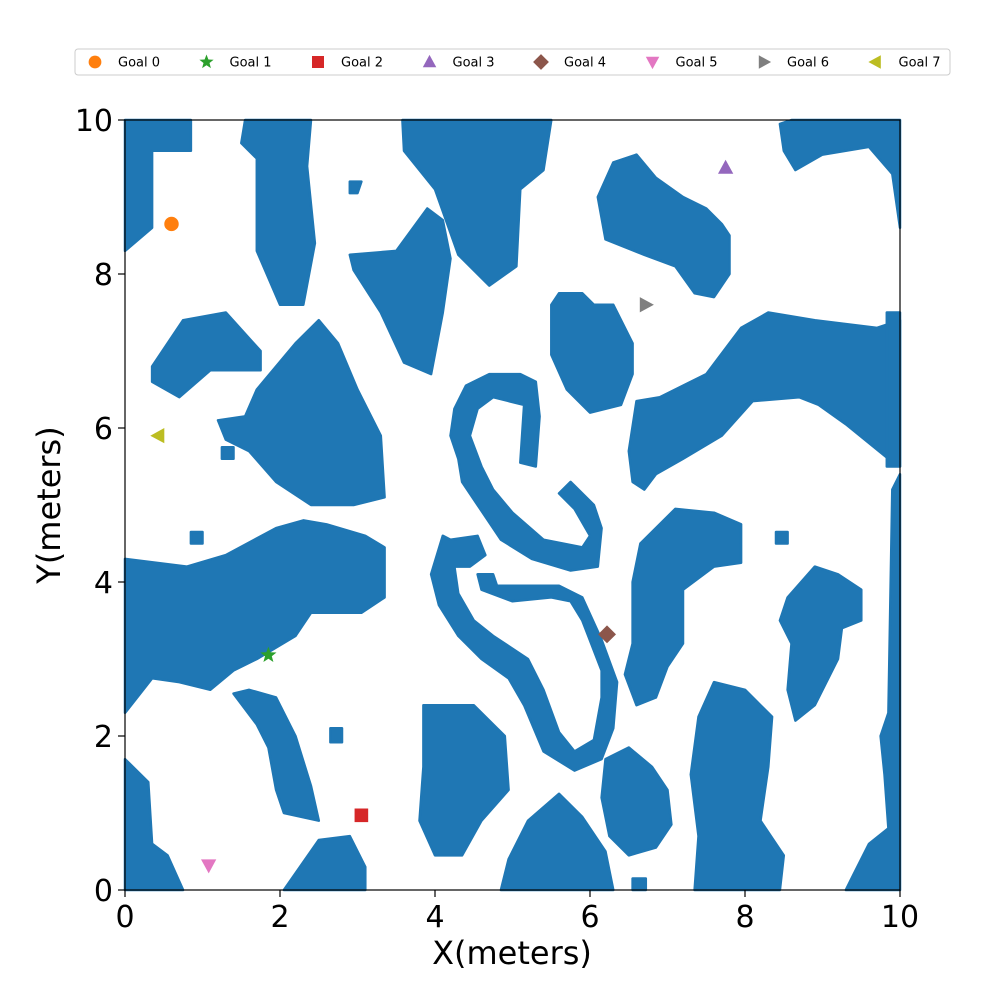 The width and height of the screenshot is (1000, 1000). I want to click on y-tick-label: 4, so click(103, 583).